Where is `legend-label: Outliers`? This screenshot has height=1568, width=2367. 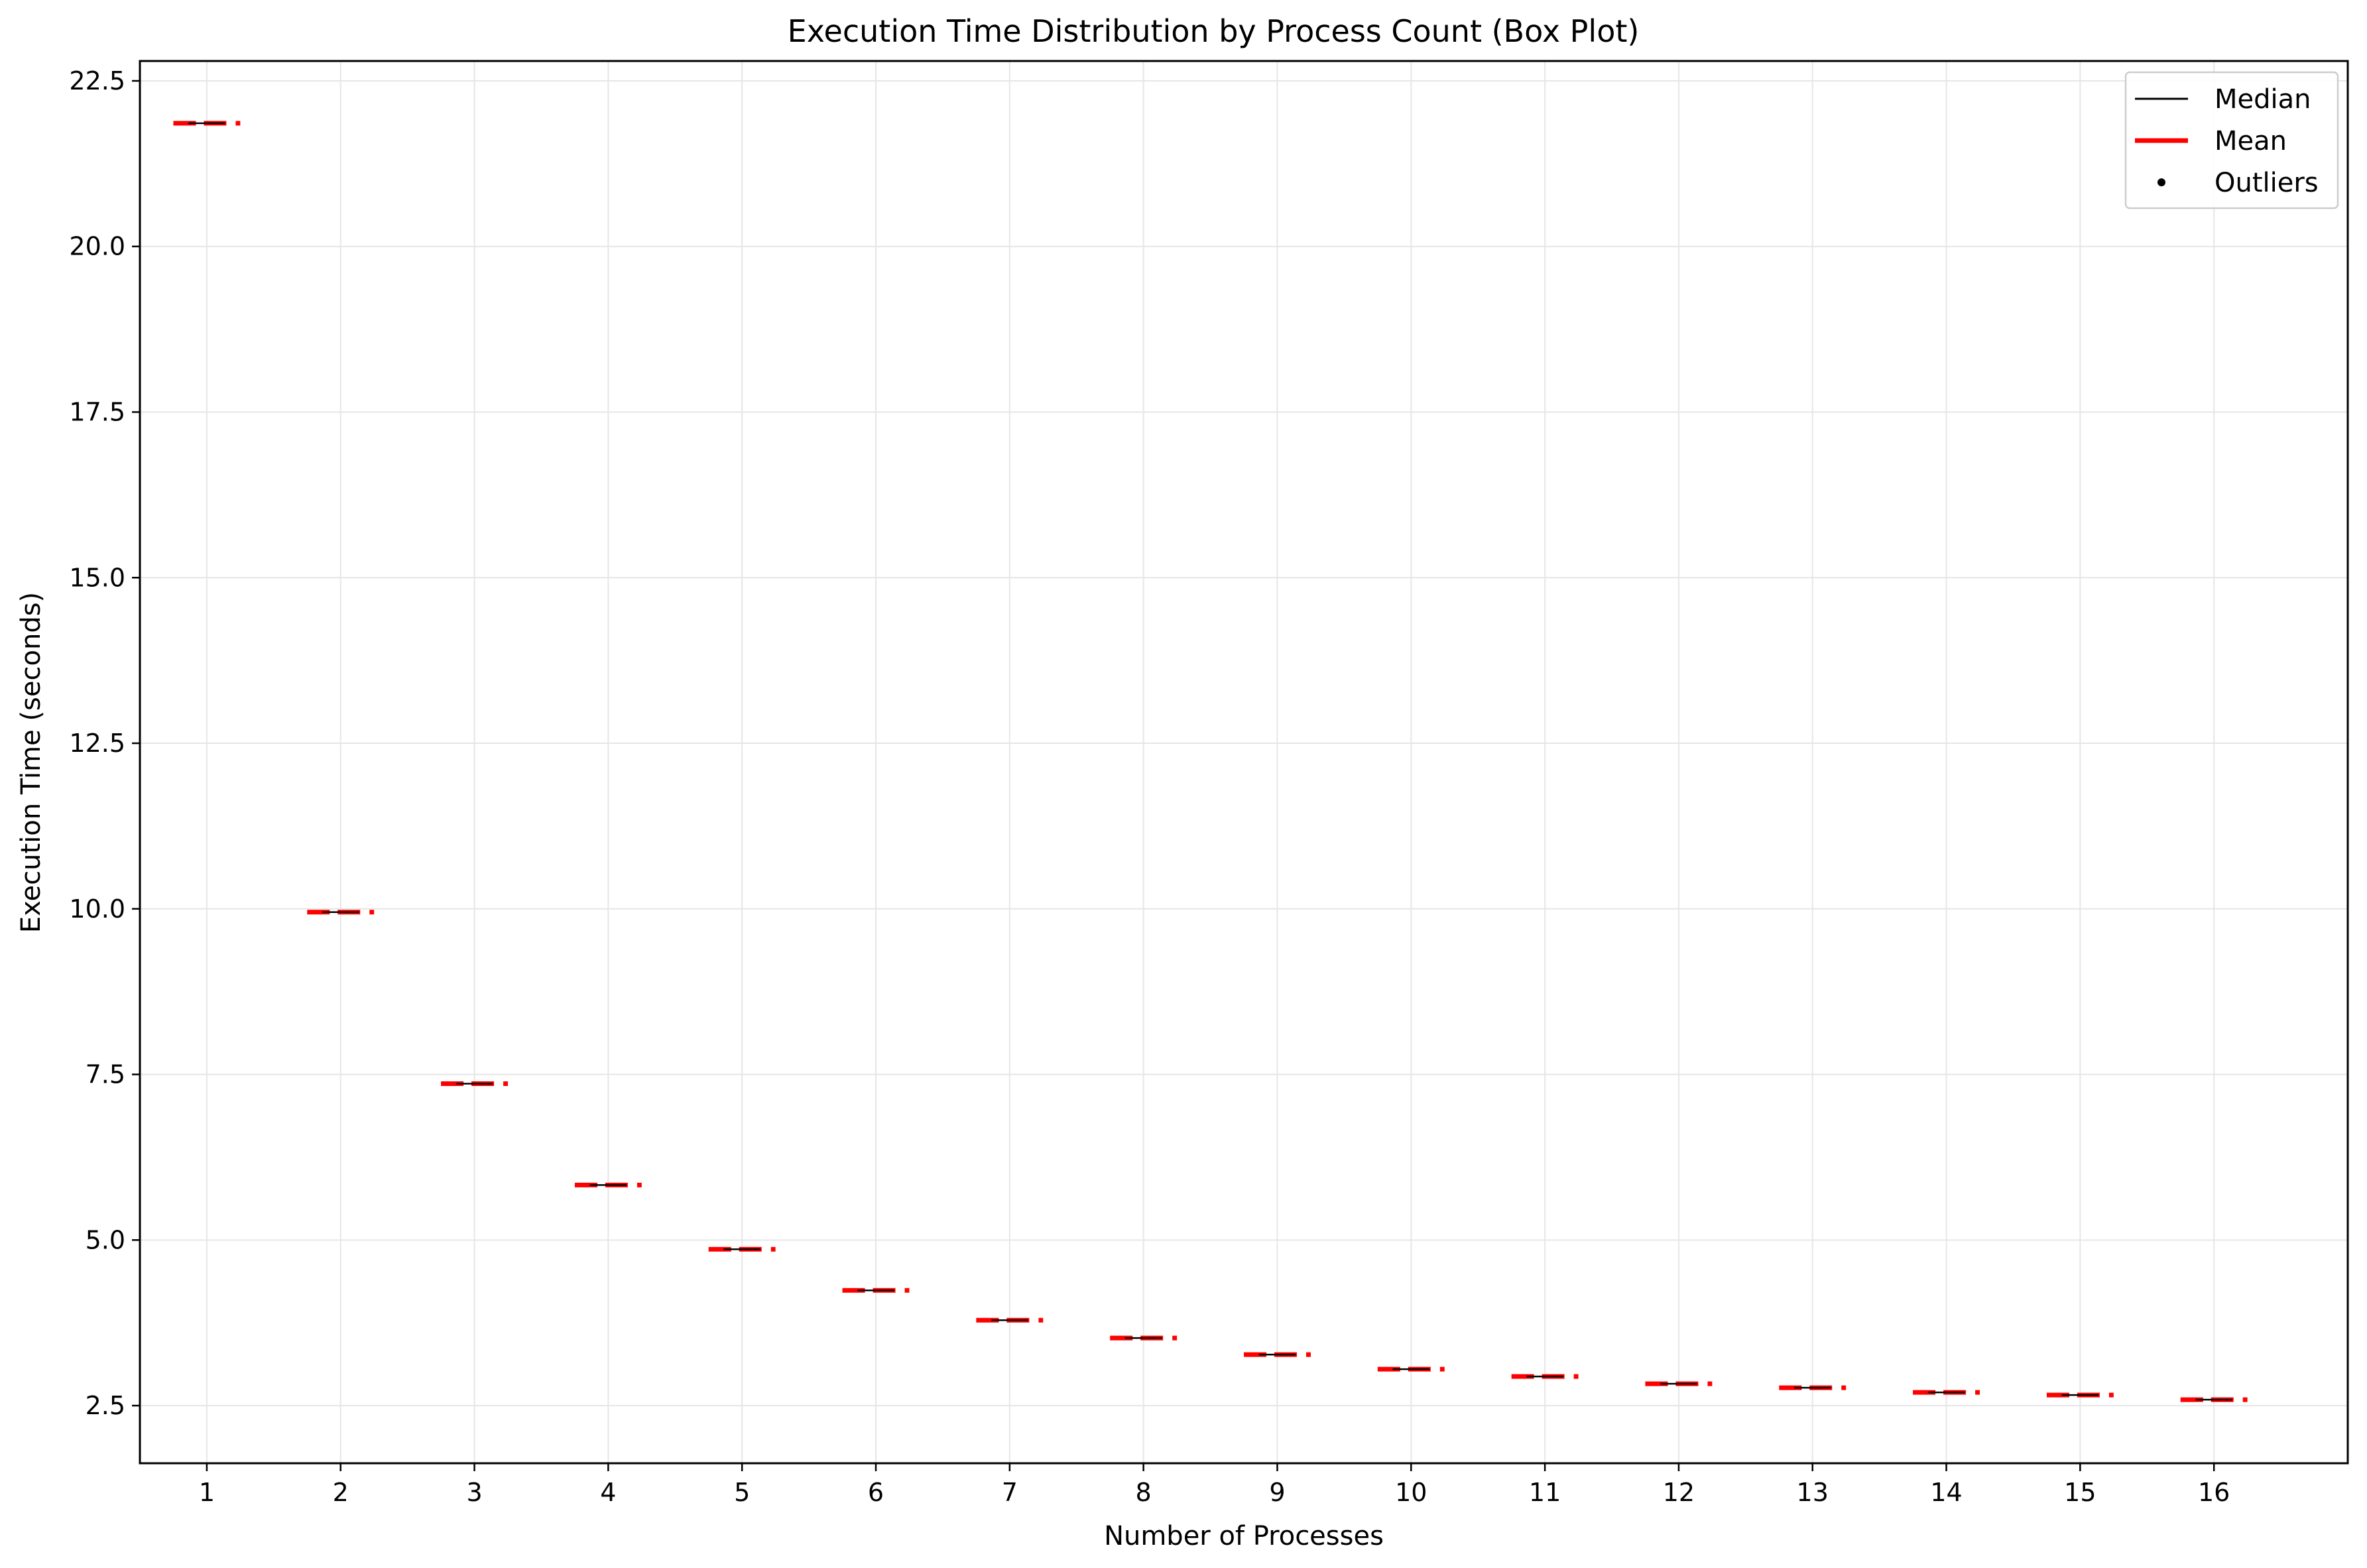 legend-label: Outliers is located at coordinates (2267, 183).